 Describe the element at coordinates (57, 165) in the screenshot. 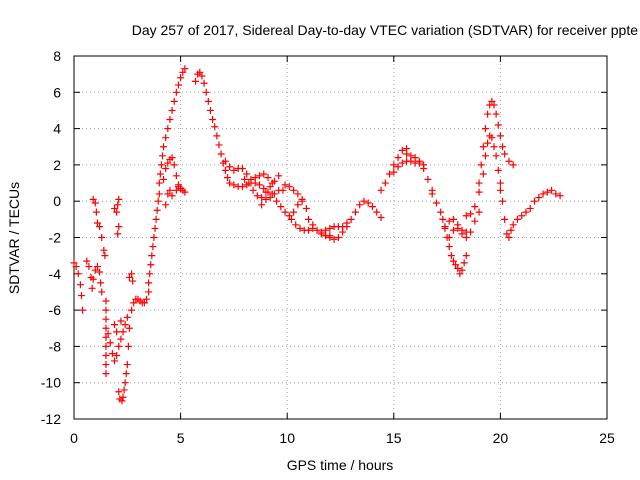

I see `y-tick-label: 2` at that location.